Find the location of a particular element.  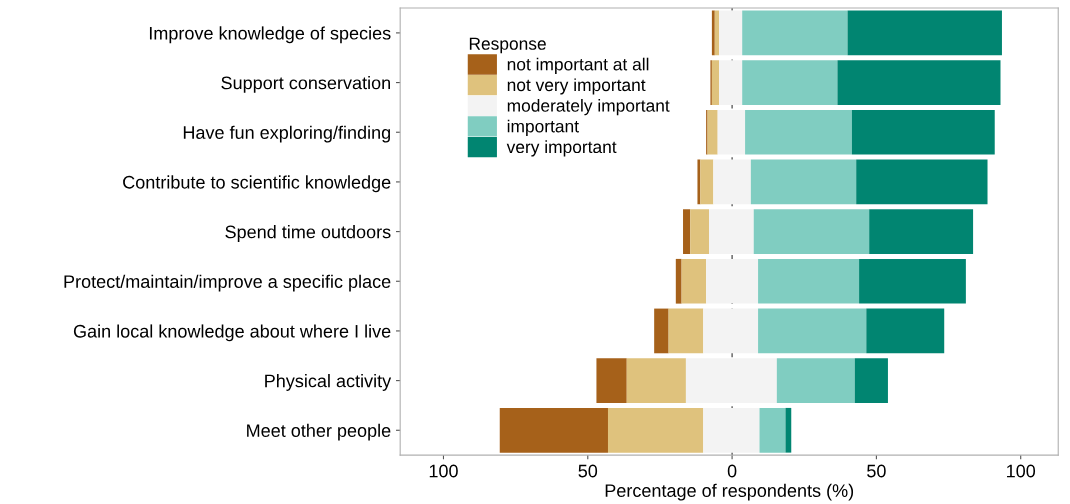

y-tick-label: Physical activity is located at coordinates (328, 382).